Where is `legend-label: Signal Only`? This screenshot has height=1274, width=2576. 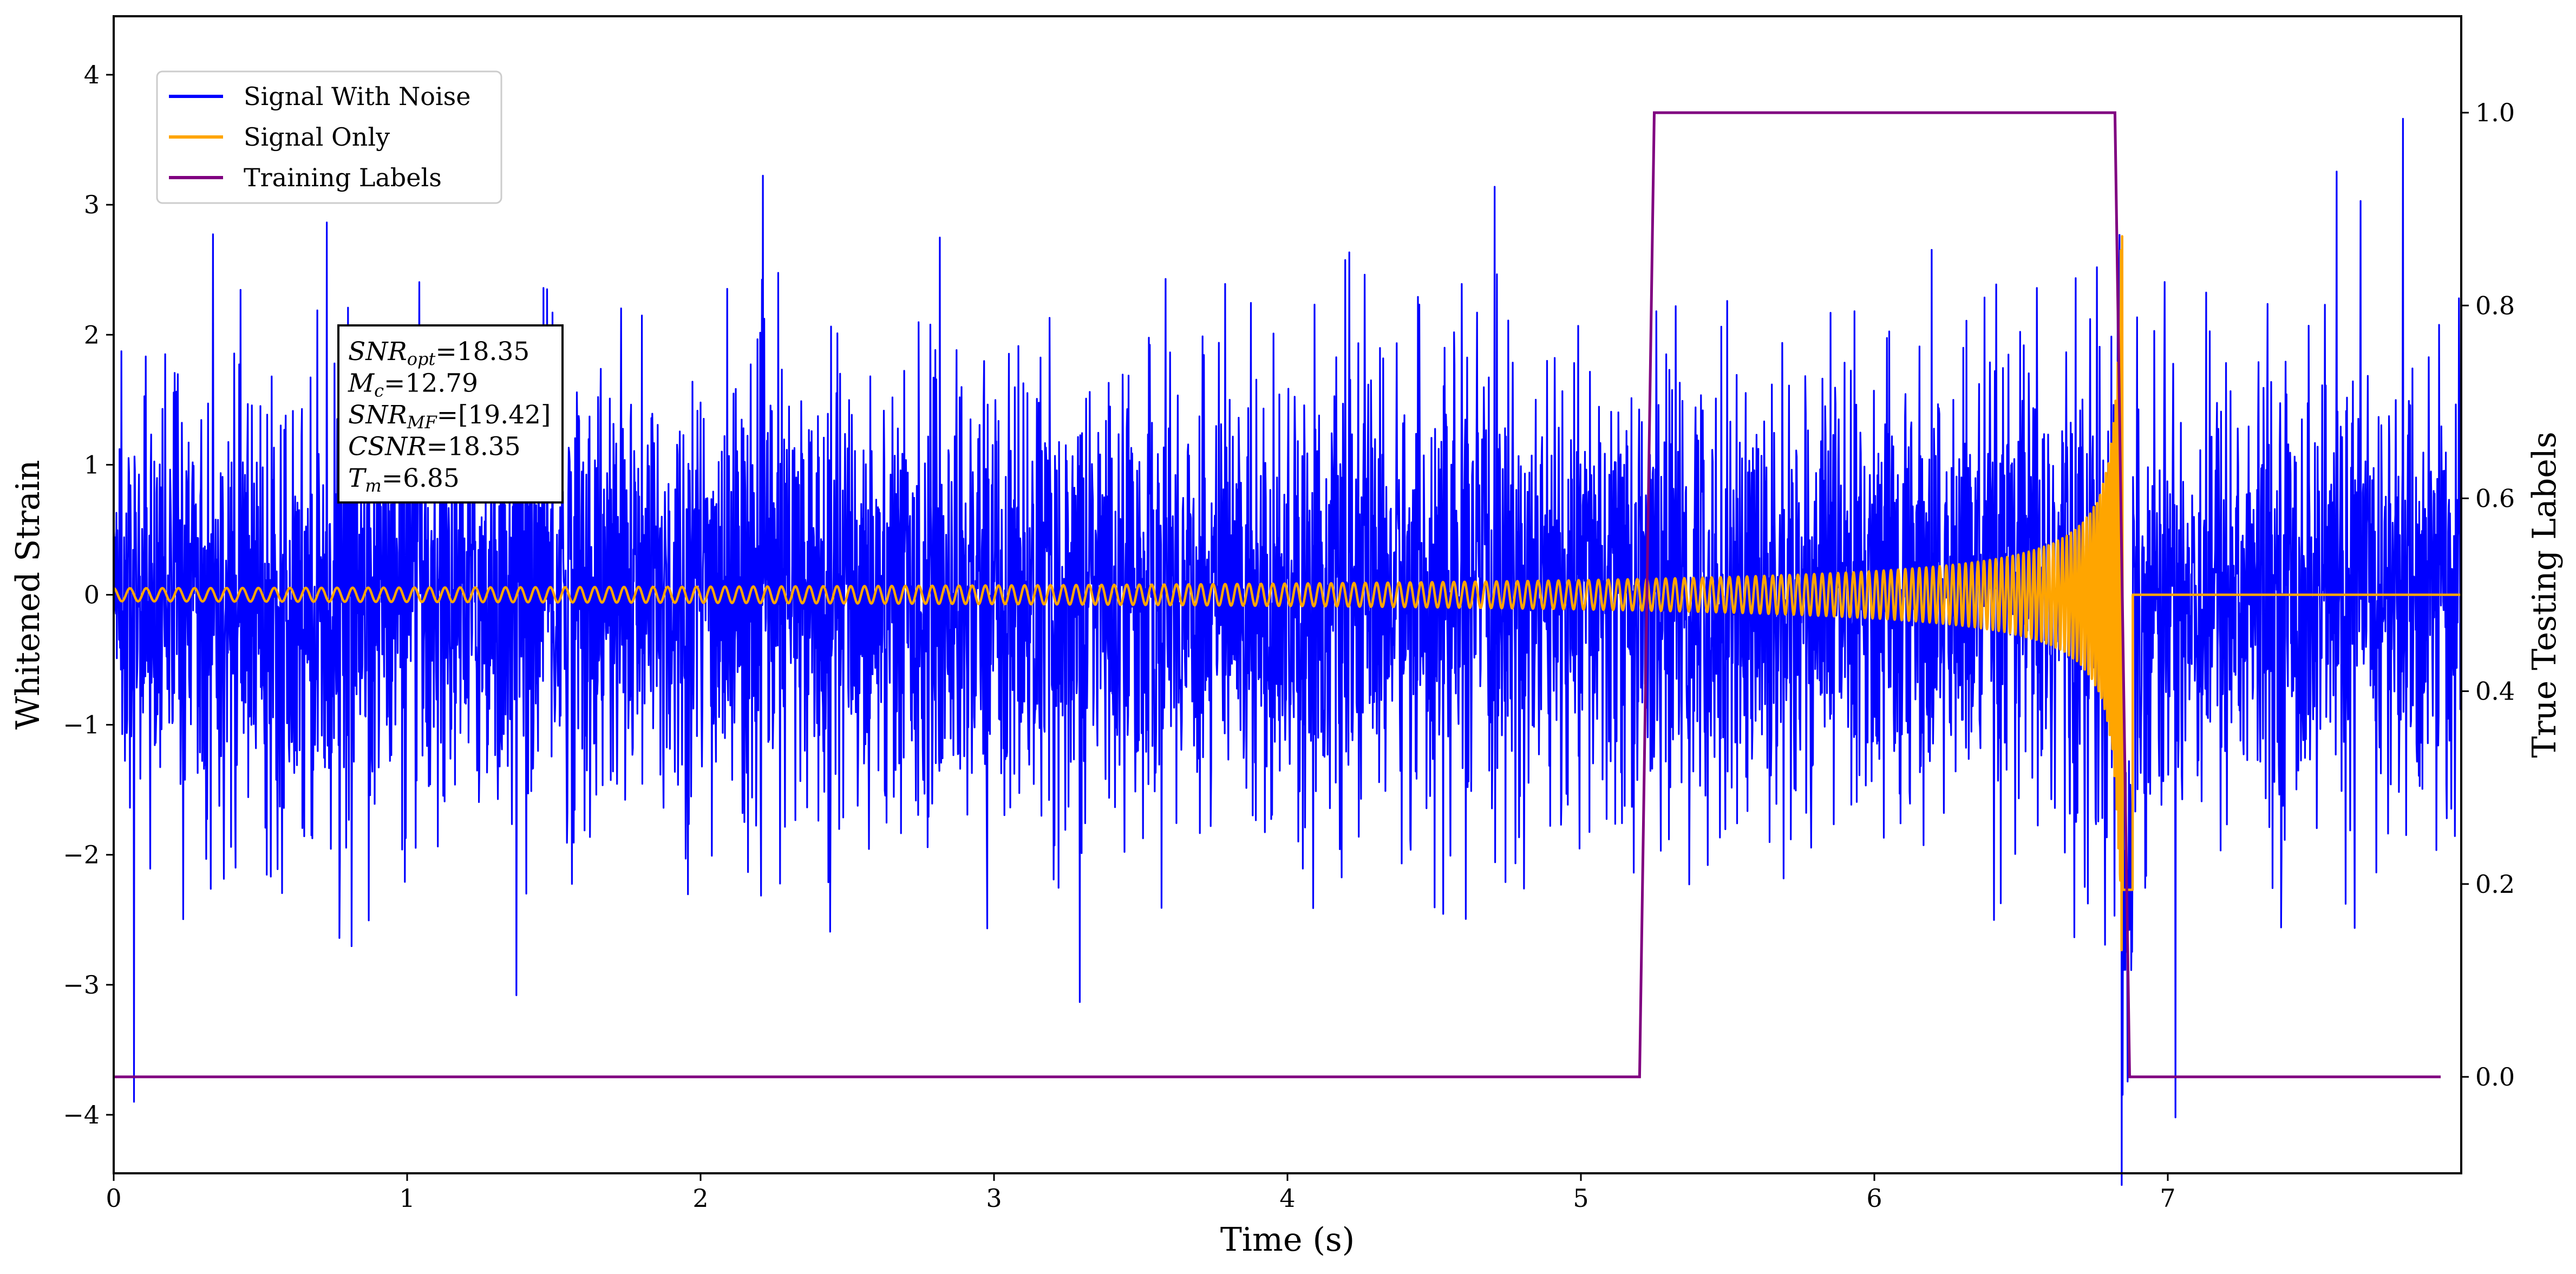 legend-label: Signal Only is located at coordinates (317, 137).